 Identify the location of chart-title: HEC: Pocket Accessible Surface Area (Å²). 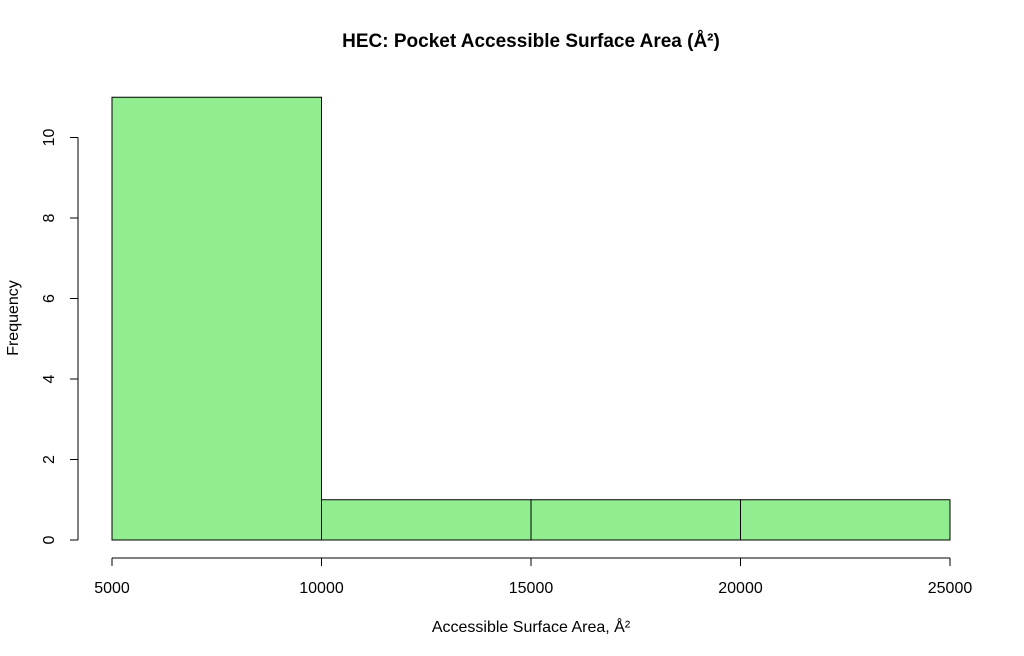
(531, 41).